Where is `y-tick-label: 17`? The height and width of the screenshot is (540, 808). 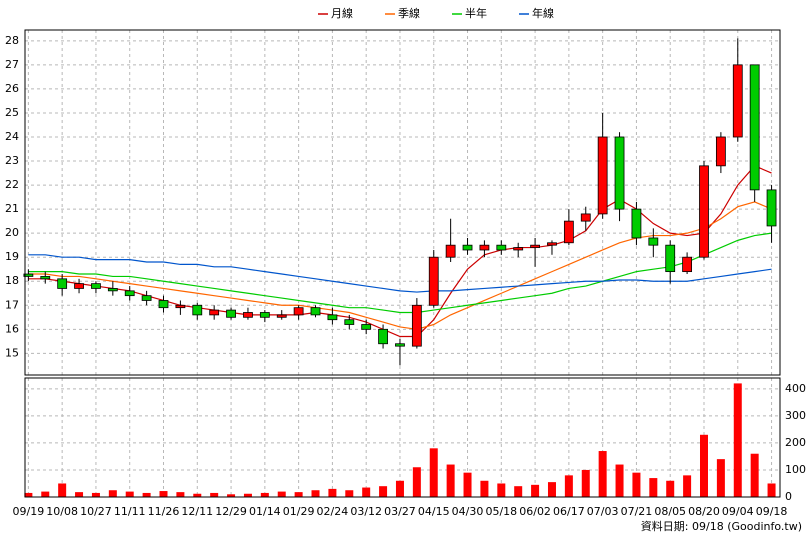
y-tick-label: 17 is located at coordinates (12, 304).